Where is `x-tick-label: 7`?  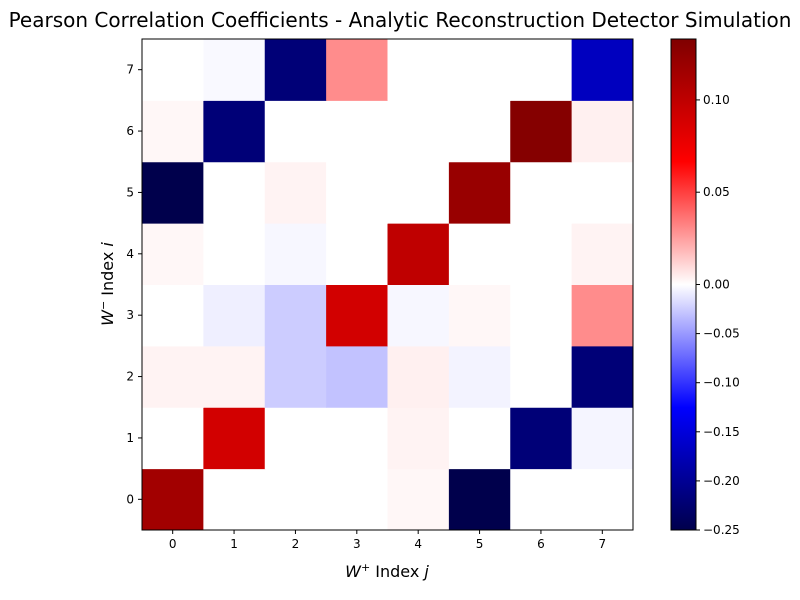 x-tick-label: 7 is located at coordinates (602, 544).